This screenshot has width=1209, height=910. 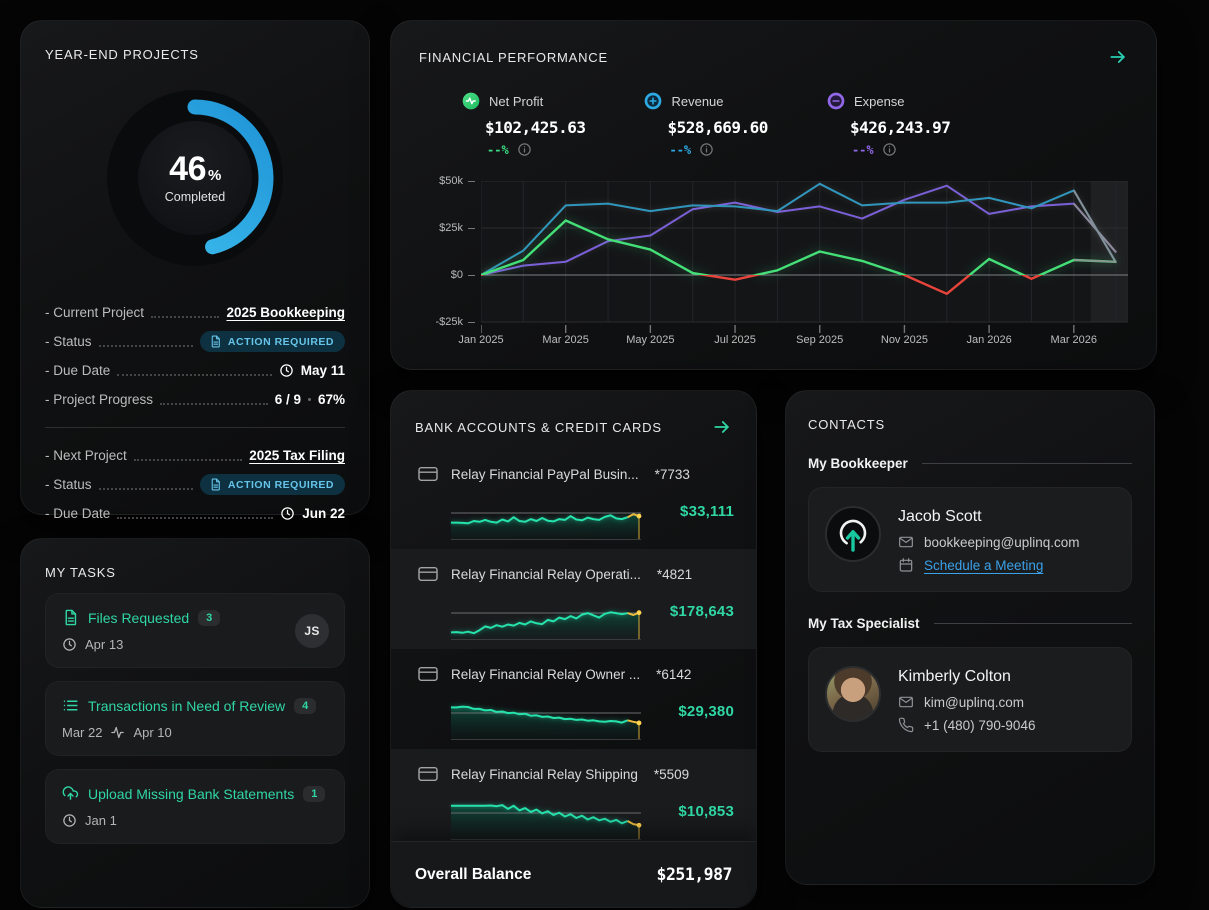 What do you see at coordinates (195, 806) in the screenshot?
I see `task-upload-statements: Upload Missing Bank Statements 1 Jan 1` at bounding box center [195, 806].